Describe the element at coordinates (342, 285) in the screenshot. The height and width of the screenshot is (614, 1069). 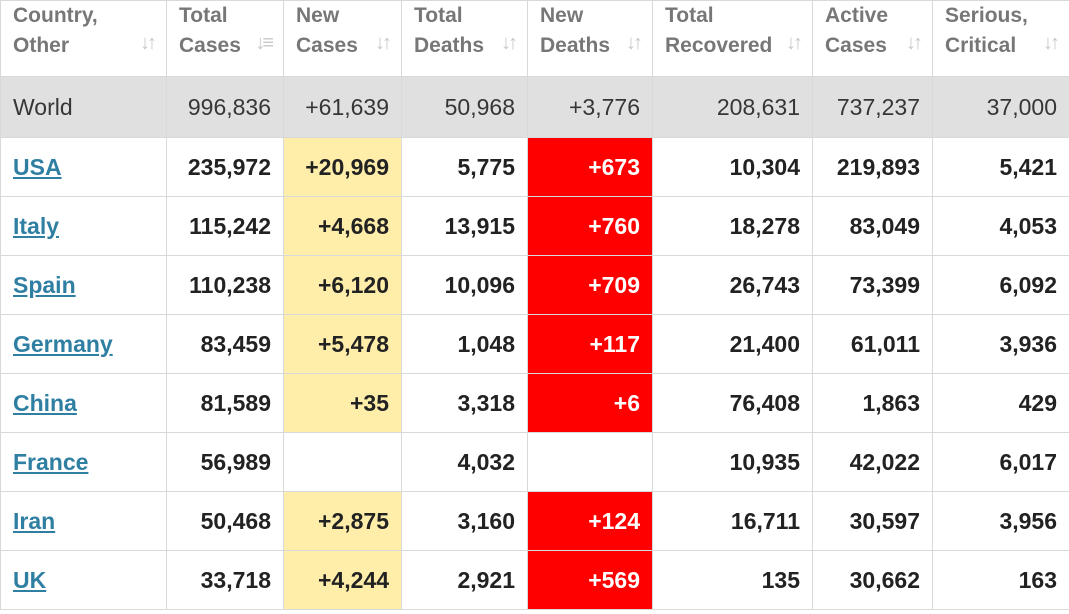
I see `new-cases-cell: +6,120` at that location.